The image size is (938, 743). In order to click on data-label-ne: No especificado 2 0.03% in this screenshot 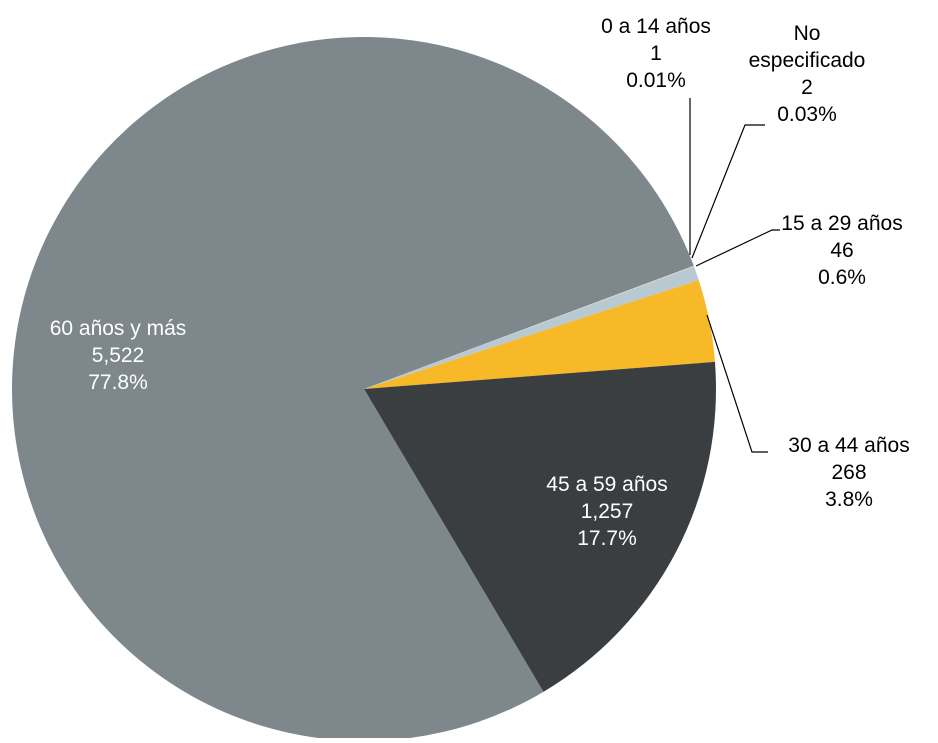, I will do `click(807, 74)`.